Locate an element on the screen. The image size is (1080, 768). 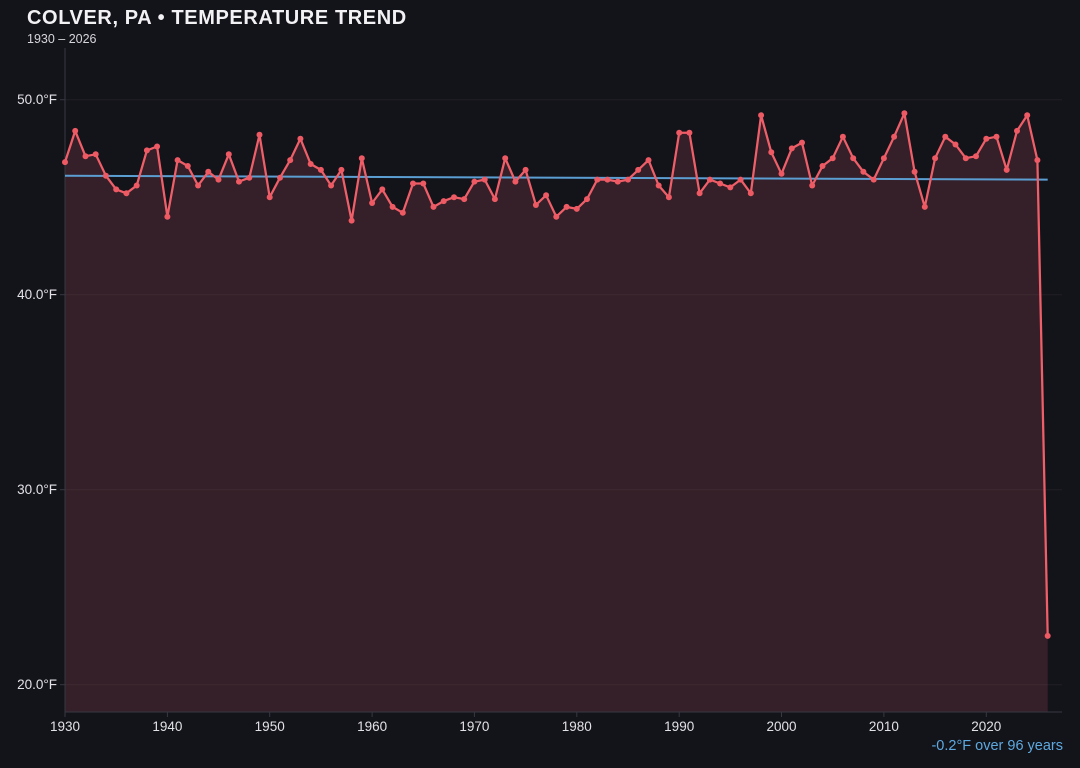
y-tick-label: 40.0°F is located at coordinates (37, 294).